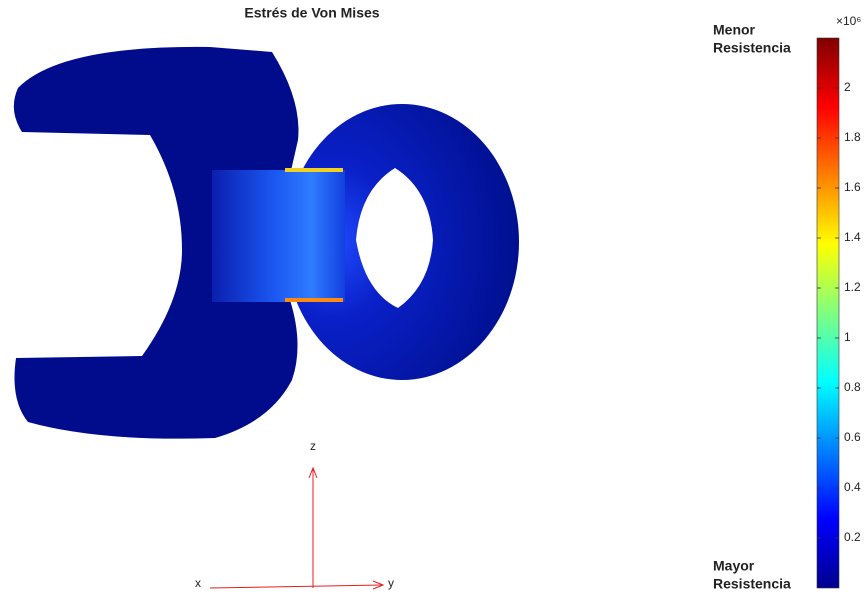  I want to click on colorbar-exponent: ×10⁶, so click(848, 21).